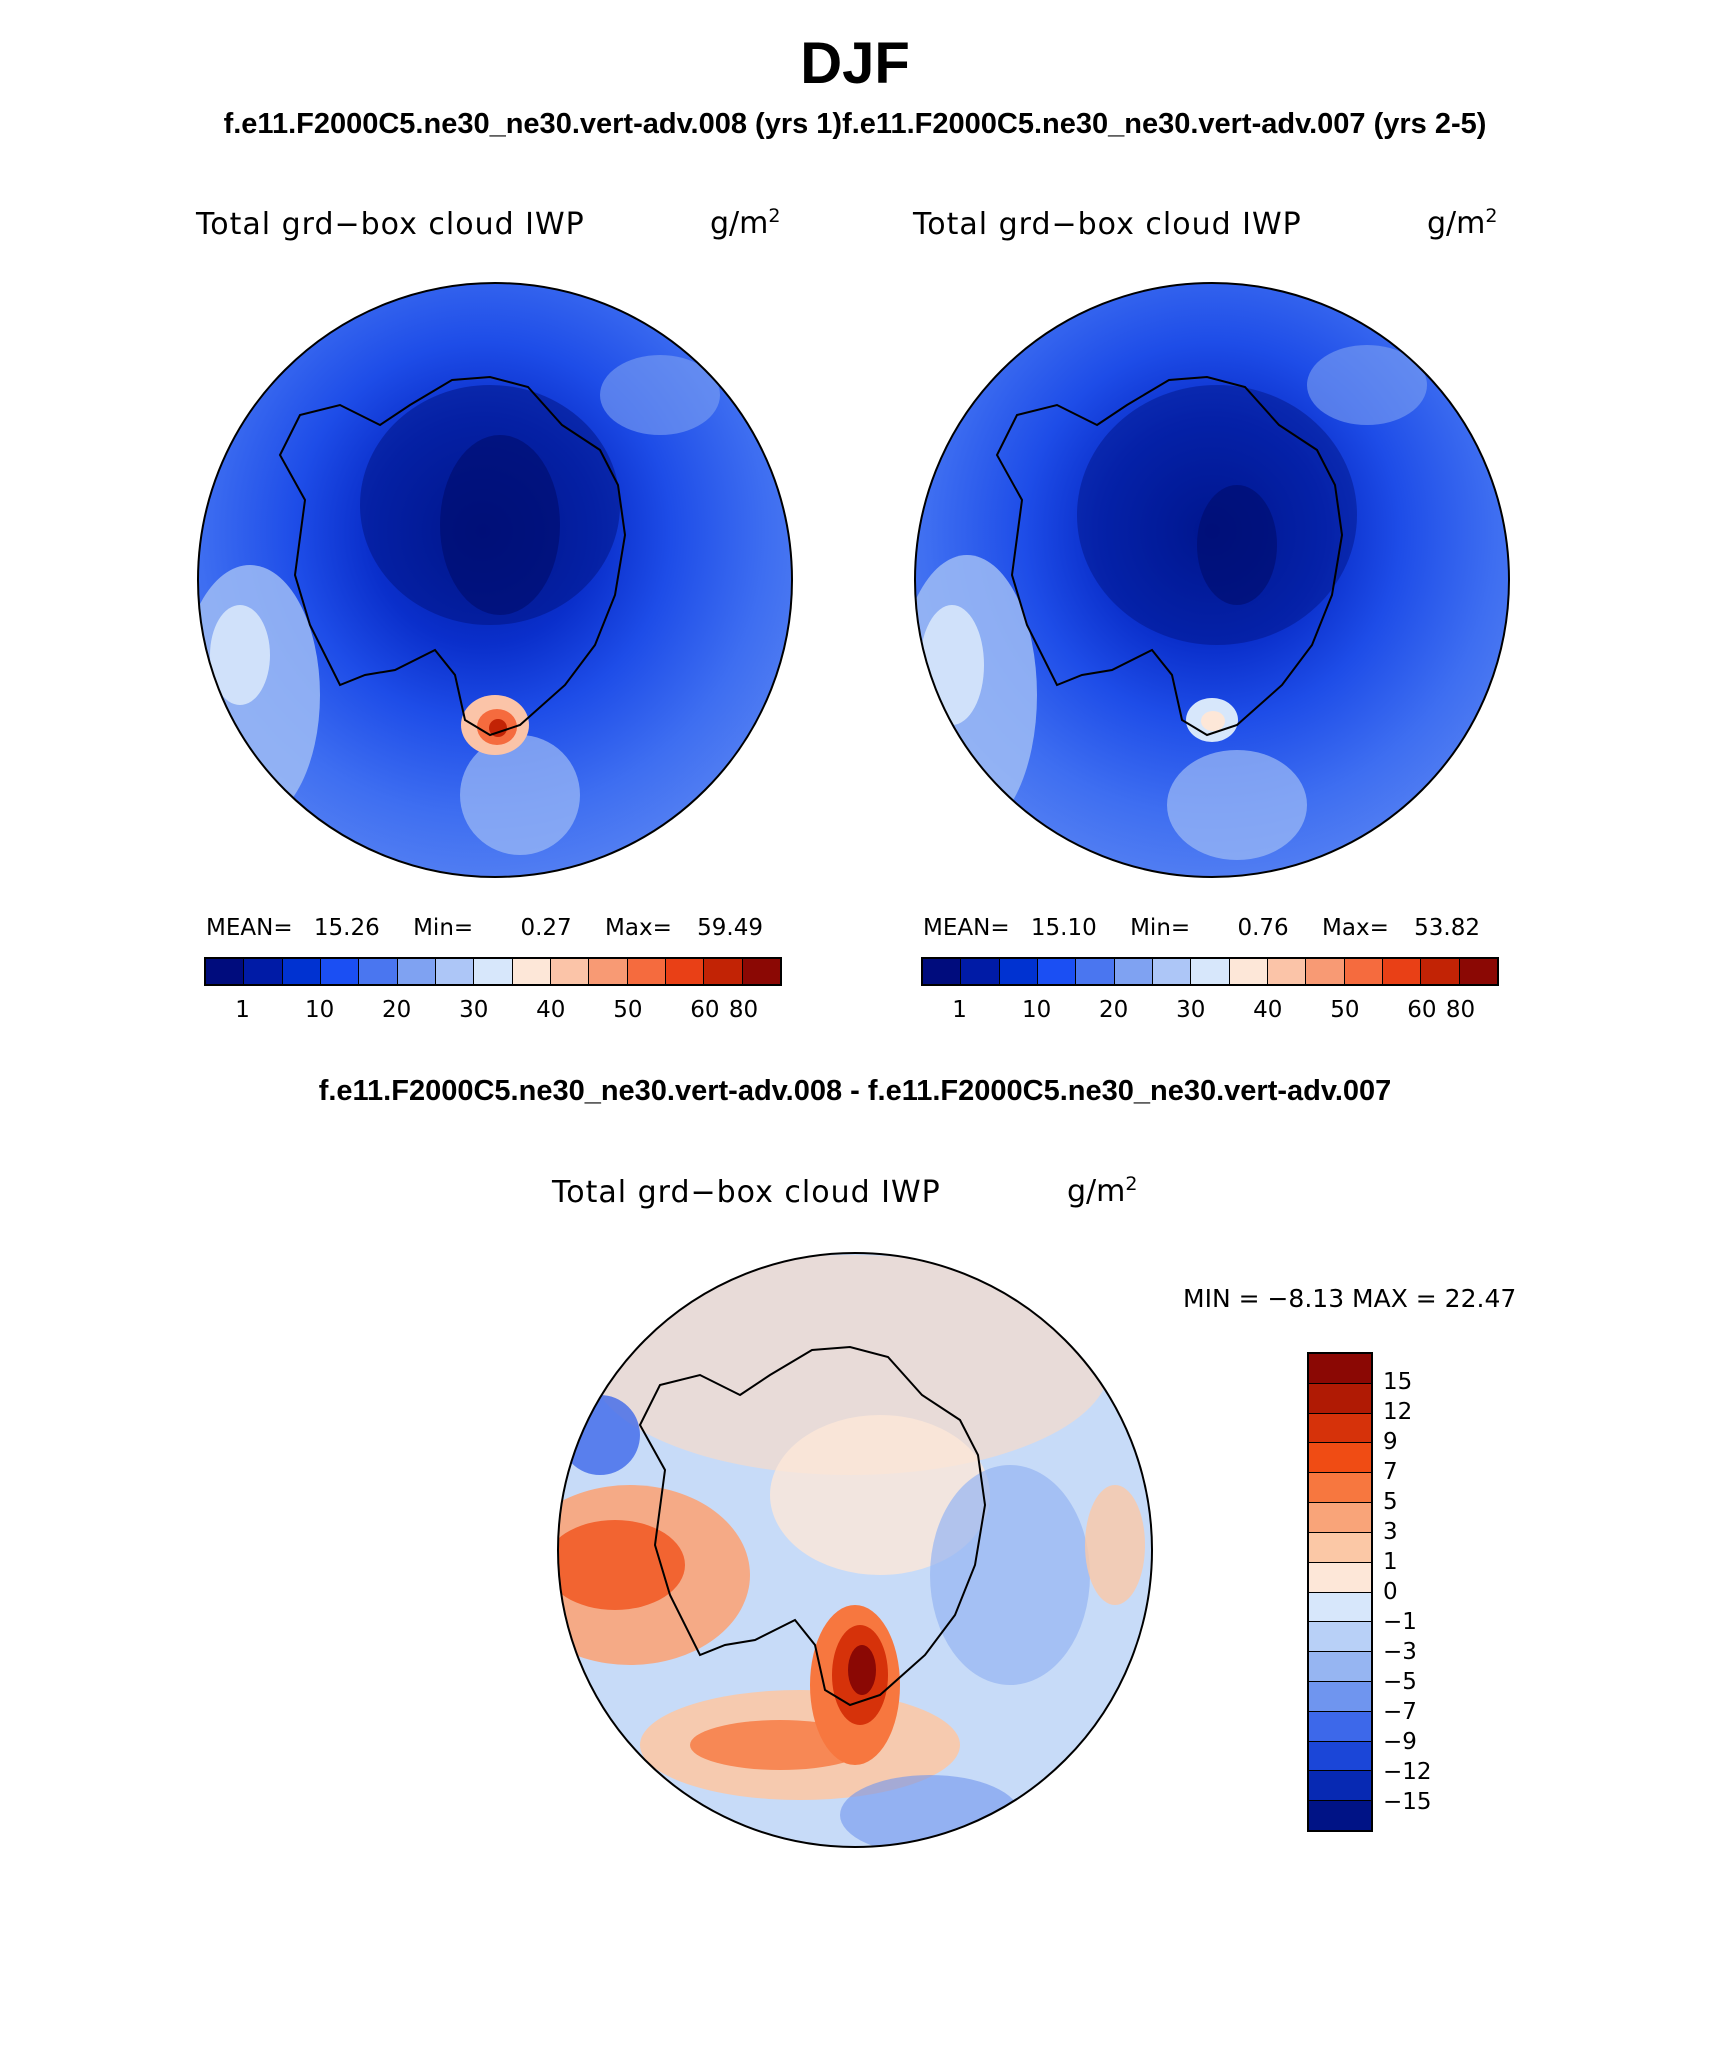 The image size is (1710, 2061). I want to click on panel2-map-border, so click(1212, 580).